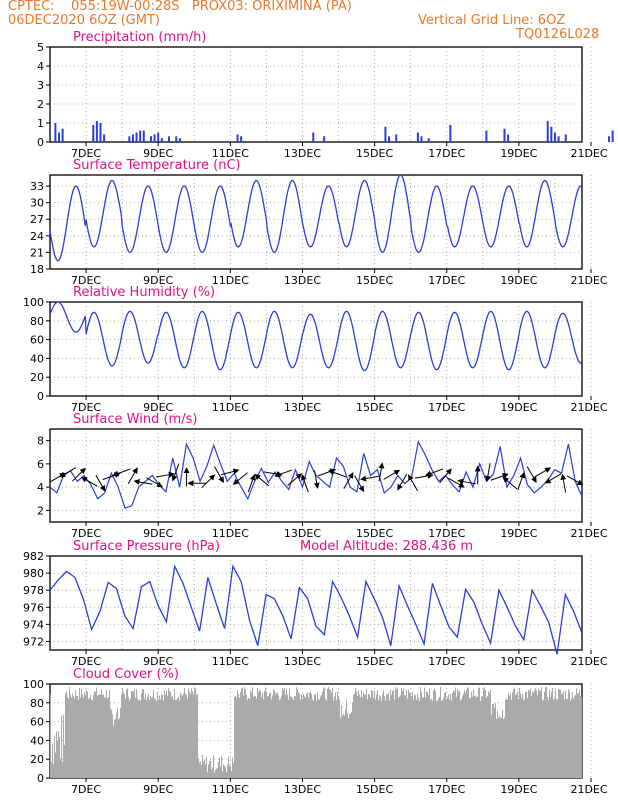 This screenshot has height=800, width=618. Describe the element at coordinates (37, 703) in the screenshot. I see `y-tick-label: 80` at that location.